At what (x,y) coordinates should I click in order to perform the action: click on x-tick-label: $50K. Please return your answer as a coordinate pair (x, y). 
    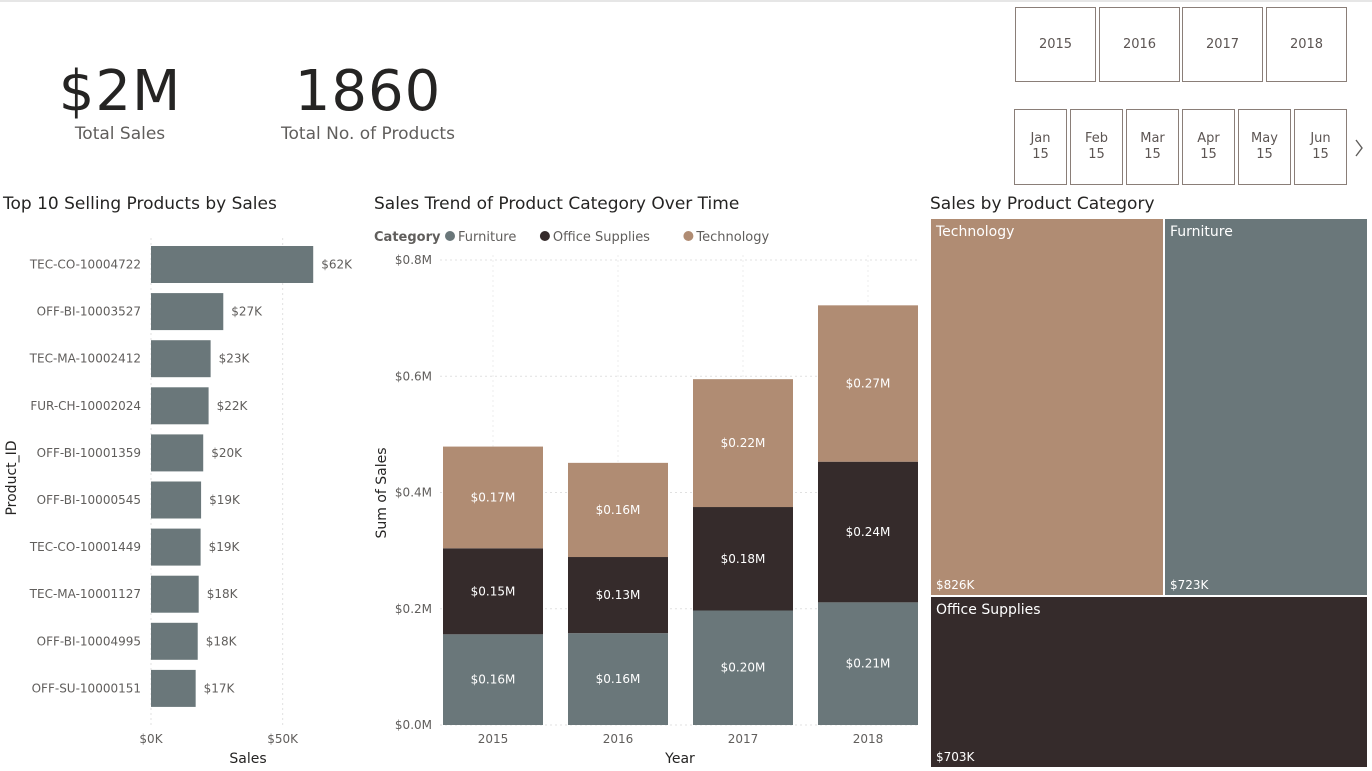
    Looking at the image, I should click on (283, 739).